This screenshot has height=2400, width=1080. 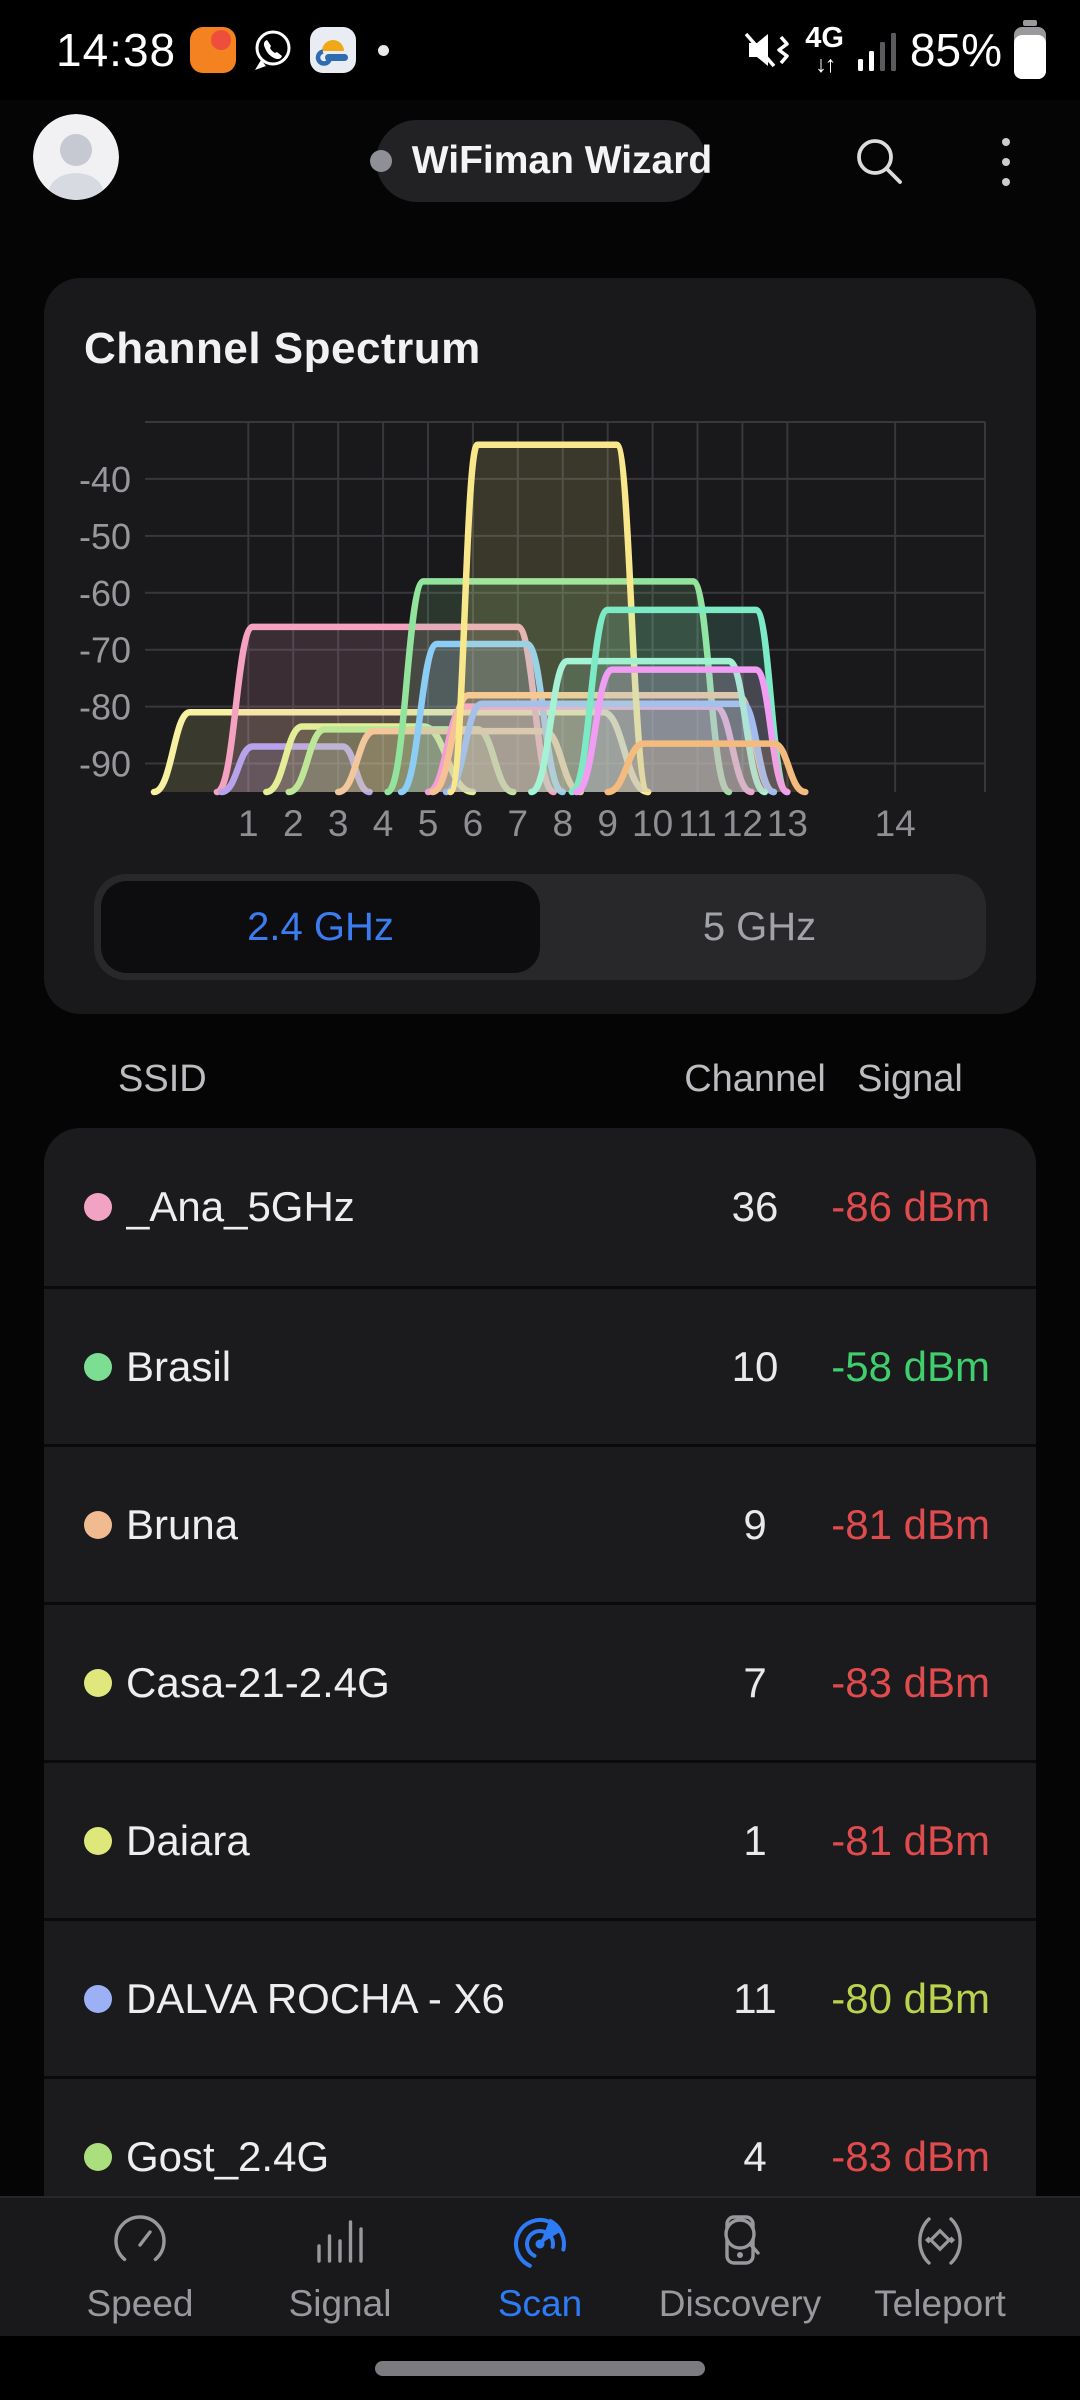 I want to click on signal-bars-icon, so click(x=876, y=52).